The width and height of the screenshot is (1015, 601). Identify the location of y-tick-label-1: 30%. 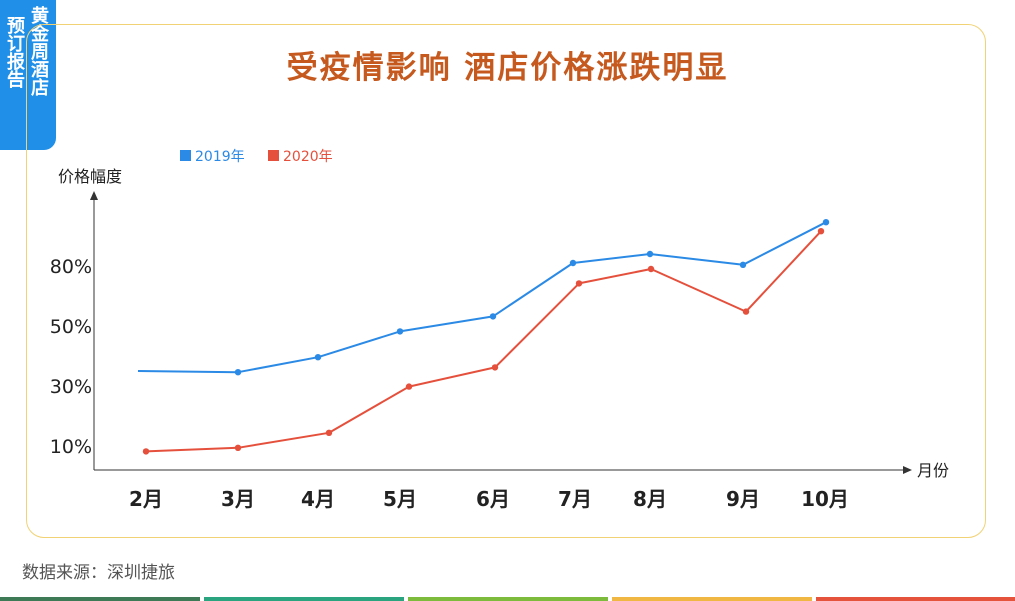
(71, 387).